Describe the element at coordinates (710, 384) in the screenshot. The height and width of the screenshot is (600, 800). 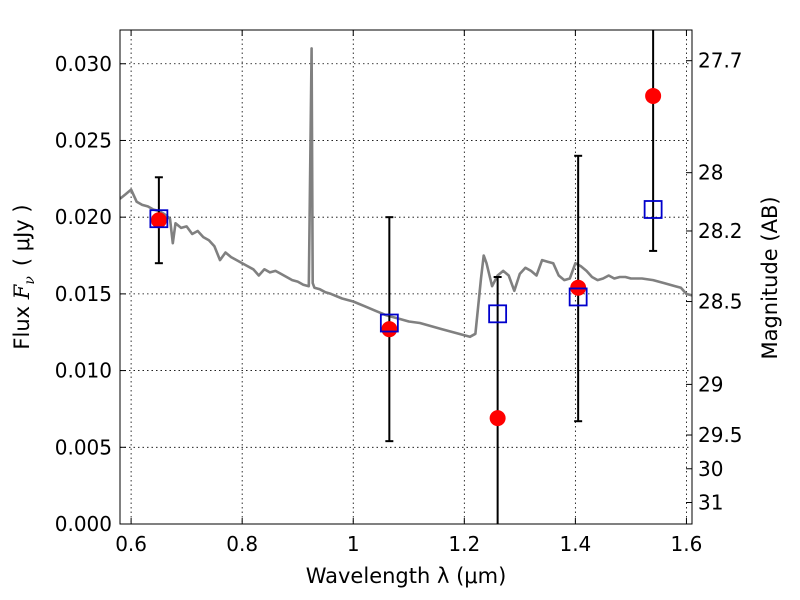
I see `y2-tick-label: 29` at that location.